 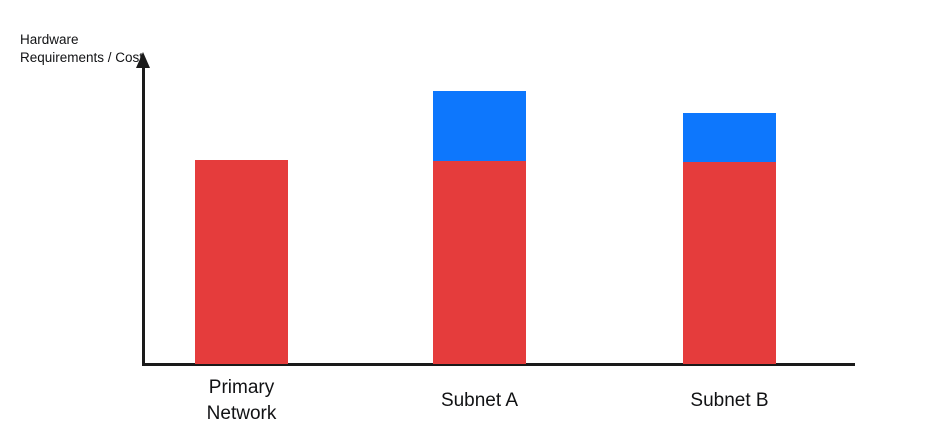 I want to click on x-axis-line, so click(x=498, y=364).